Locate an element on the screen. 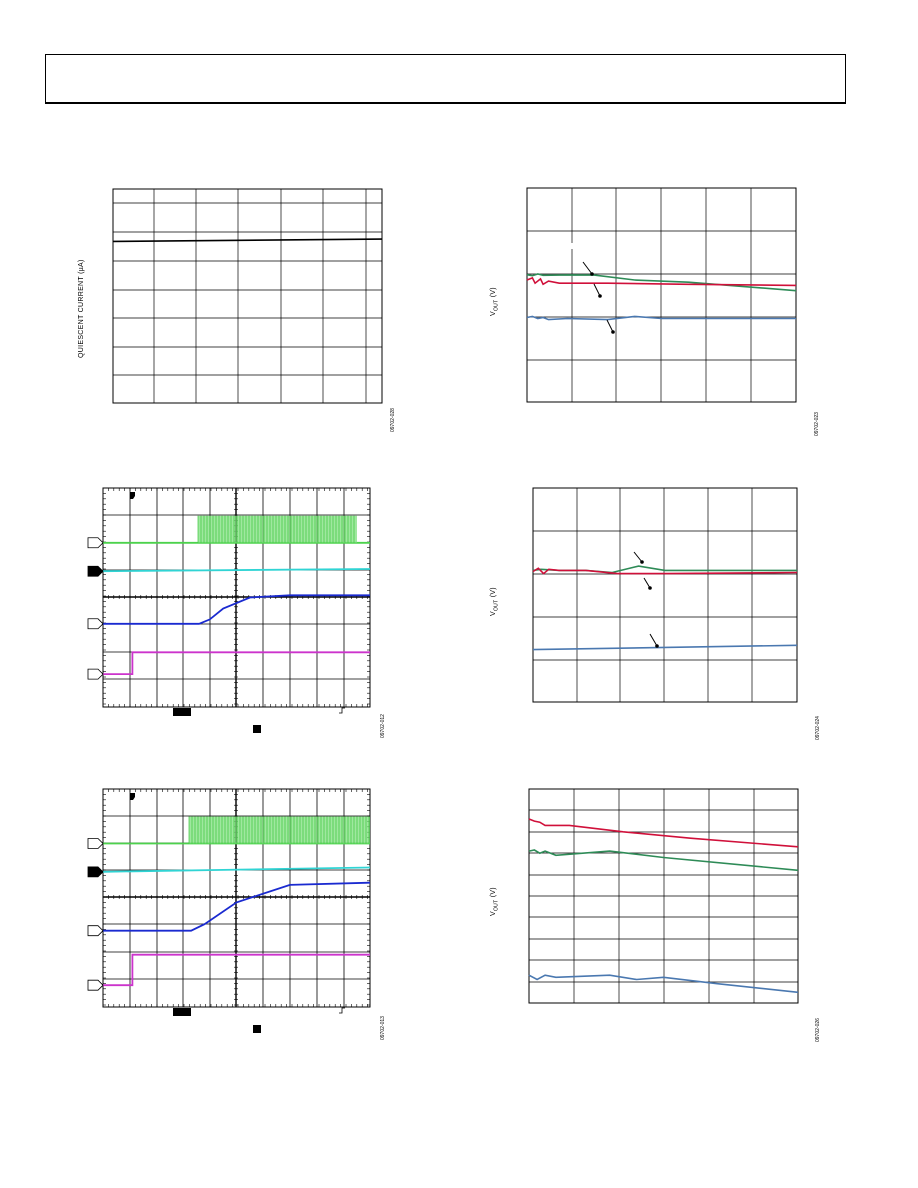  figure-code: 09702-023 is located at coordinates (817, 424).